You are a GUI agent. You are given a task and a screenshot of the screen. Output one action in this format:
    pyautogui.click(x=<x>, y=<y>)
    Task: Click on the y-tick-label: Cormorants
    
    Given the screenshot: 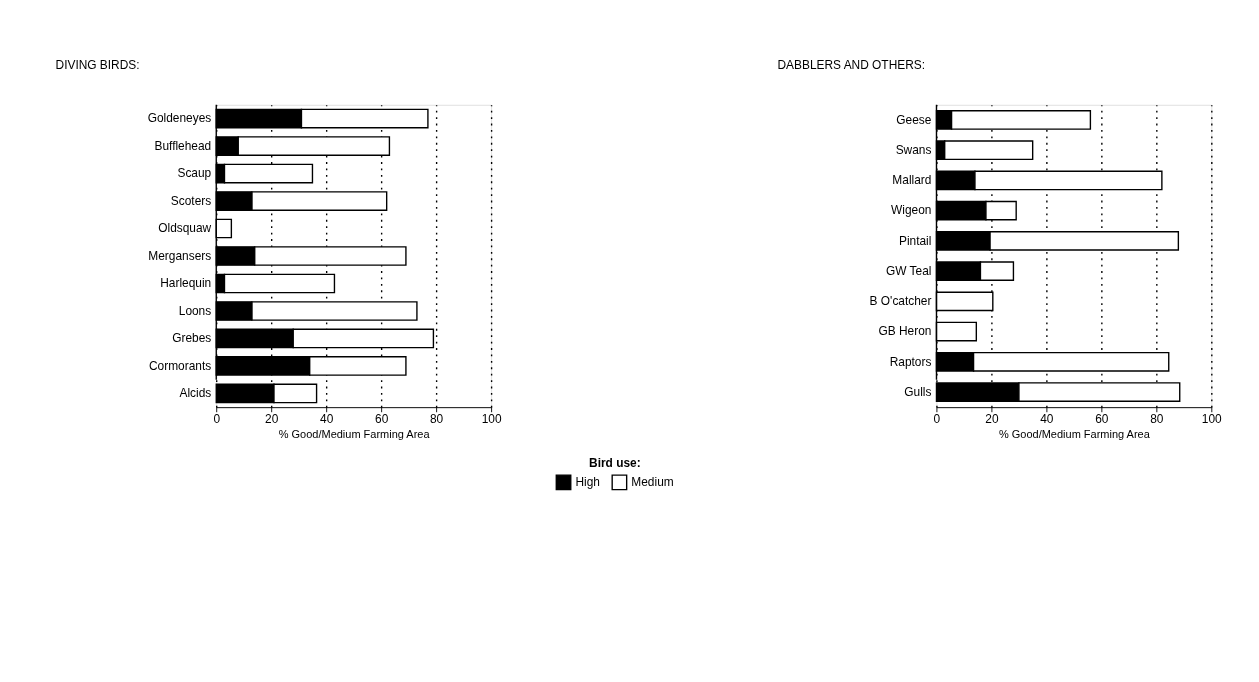 What is the action you would take?
    pyautogui.click(x=180, y=365)
    